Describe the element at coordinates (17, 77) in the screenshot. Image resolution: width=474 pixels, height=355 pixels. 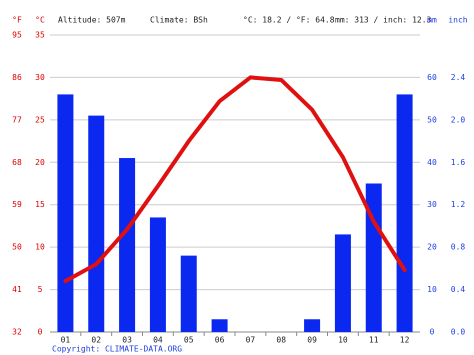
I see `yf-tick-label: 86` at that location.